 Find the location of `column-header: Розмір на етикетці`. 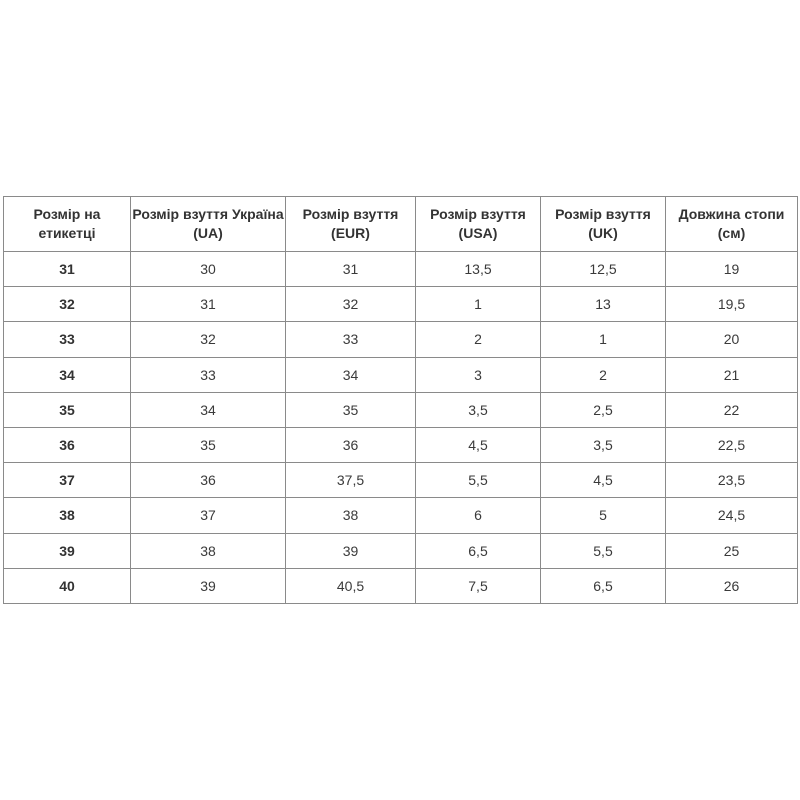

column-header: Розмір на етикетці is located at coordinates (67, 224).